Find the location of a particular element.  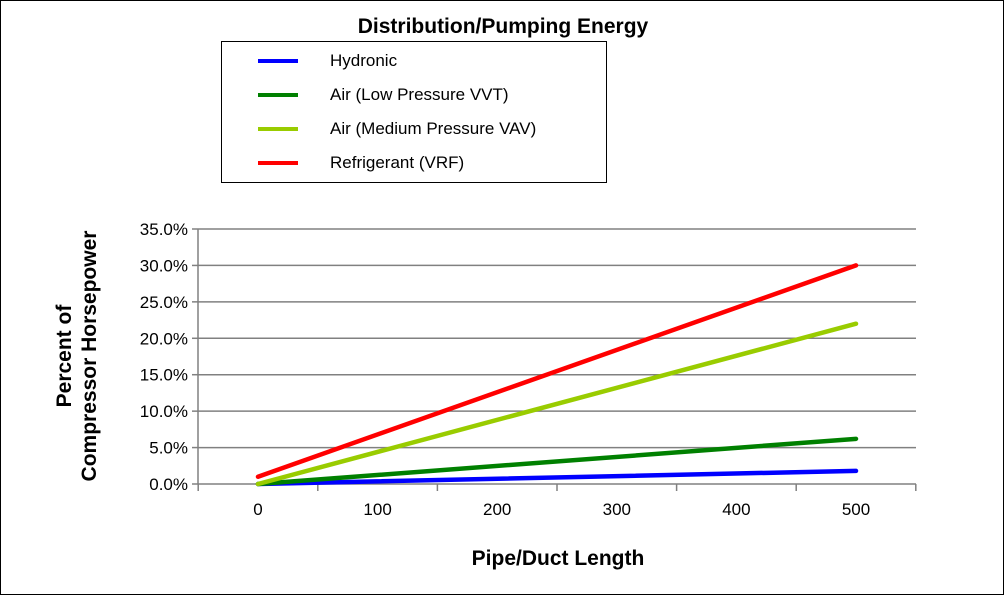

legend-label: Air (Medium Pressure VAV) is located at coordinates (433, 128).